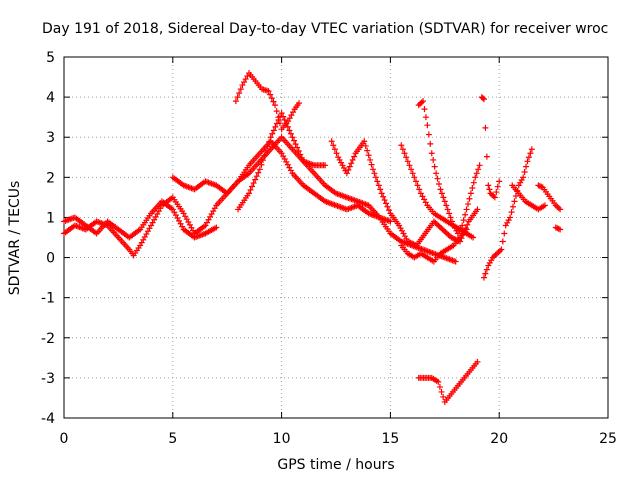 The width and height of the screenshot is (640, 480). What do you see at coordinates (434, 245) in the screenshot?
I see `series-sat-i` at bounding box center [434, 245].